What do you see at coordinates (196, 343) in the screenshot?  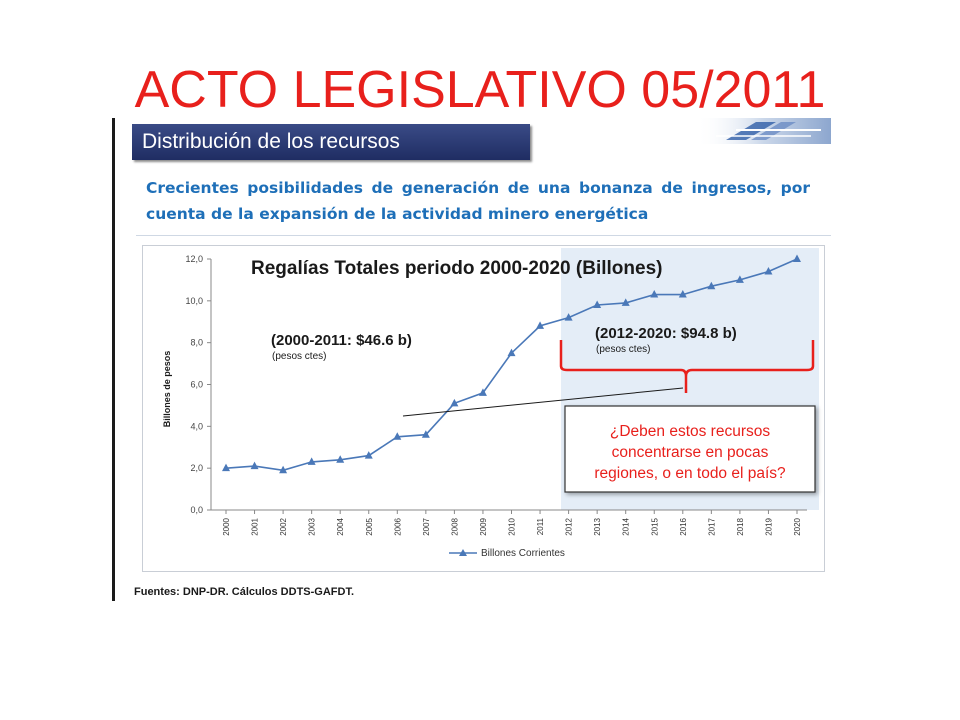 I see `y-tick-label: 8,0` at bounding box center [196, 343].